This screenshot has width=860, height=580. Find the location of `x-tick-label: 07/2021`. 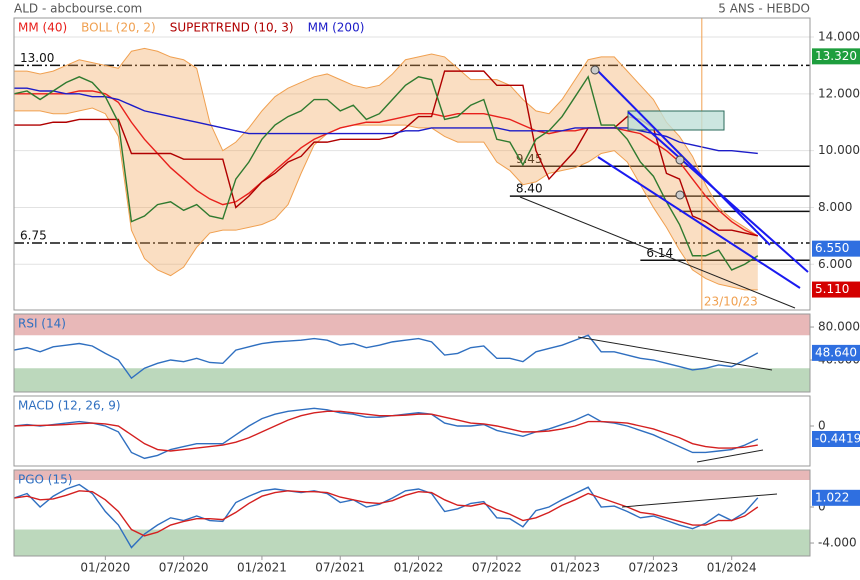

x-tick-label: 07/2021 is located at coordinates (340, 568).